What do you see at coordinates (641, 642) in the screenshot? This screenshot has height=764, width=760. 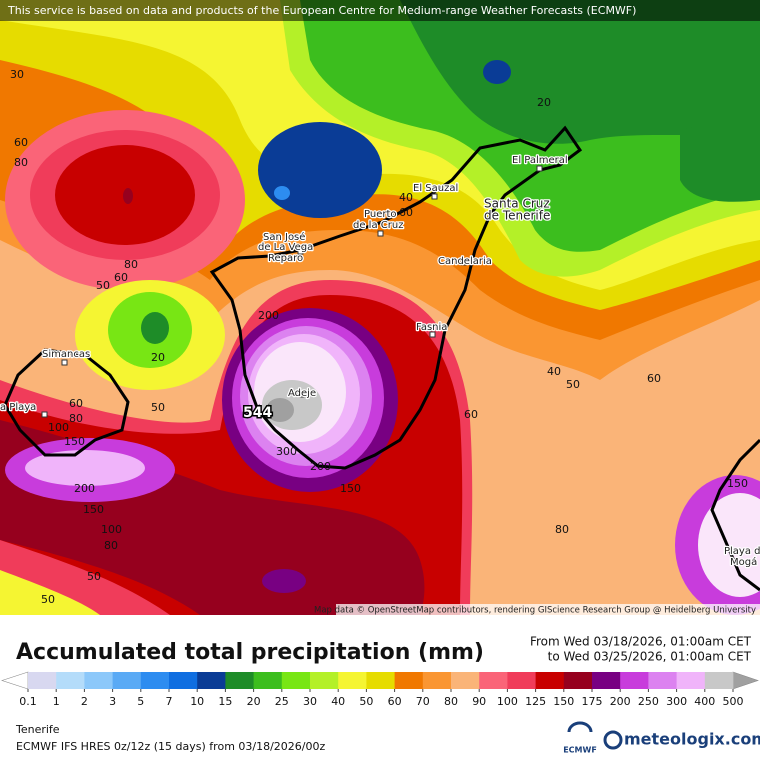 I see `period-from: From Wed 03/18/2026, 01:00am CET` at bounding box center [641, 642].